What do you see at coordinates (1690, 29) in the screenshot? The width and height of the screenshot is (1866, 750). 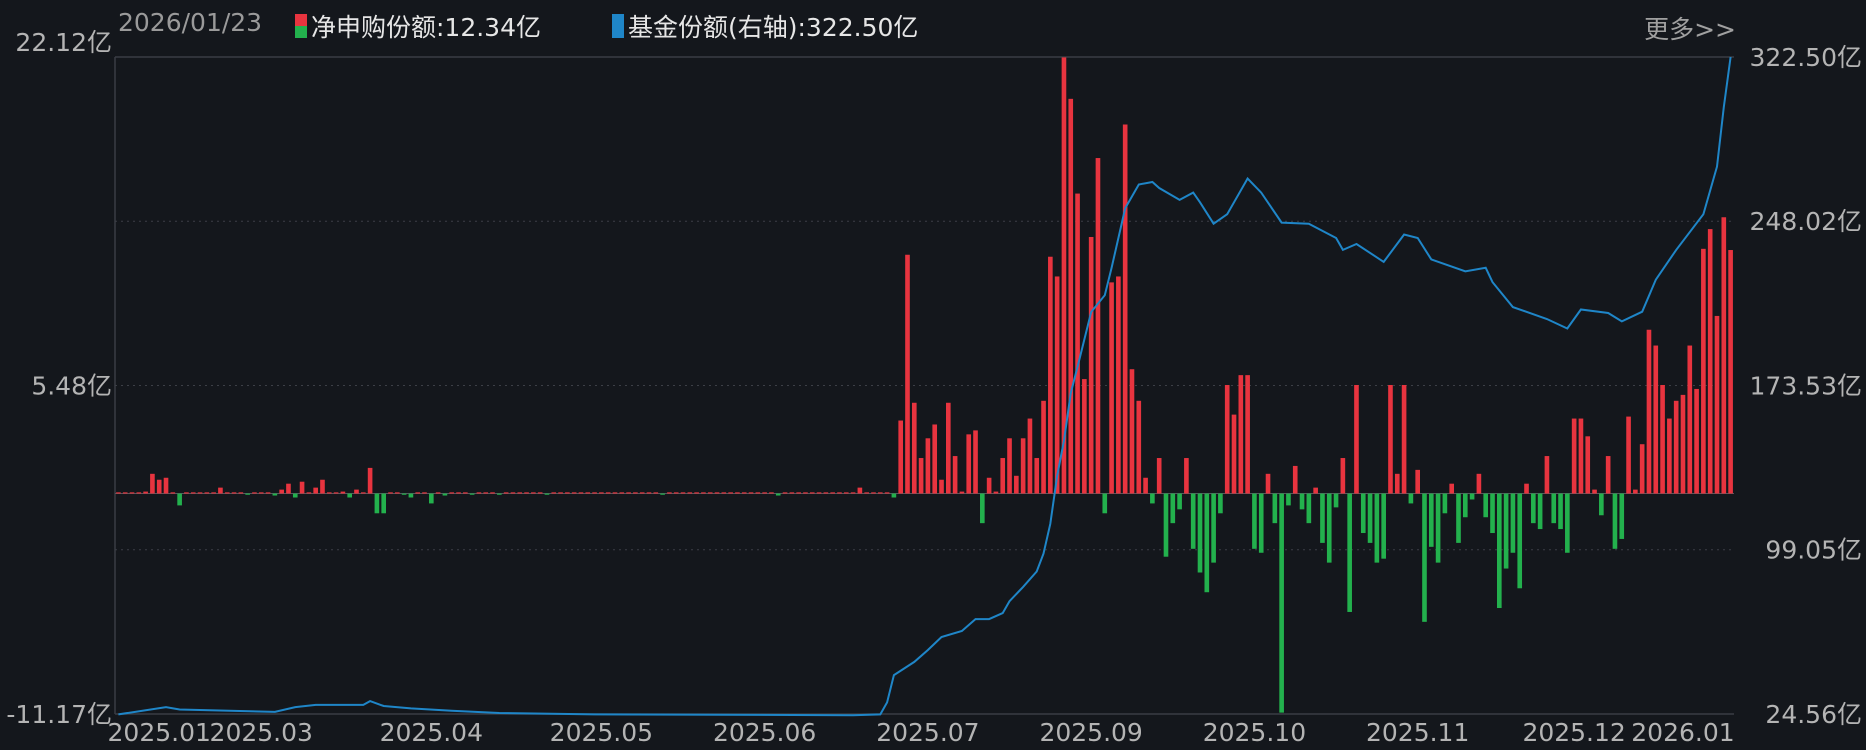 I see `more-link: 更多>>` at bounding box center [1690, 29].